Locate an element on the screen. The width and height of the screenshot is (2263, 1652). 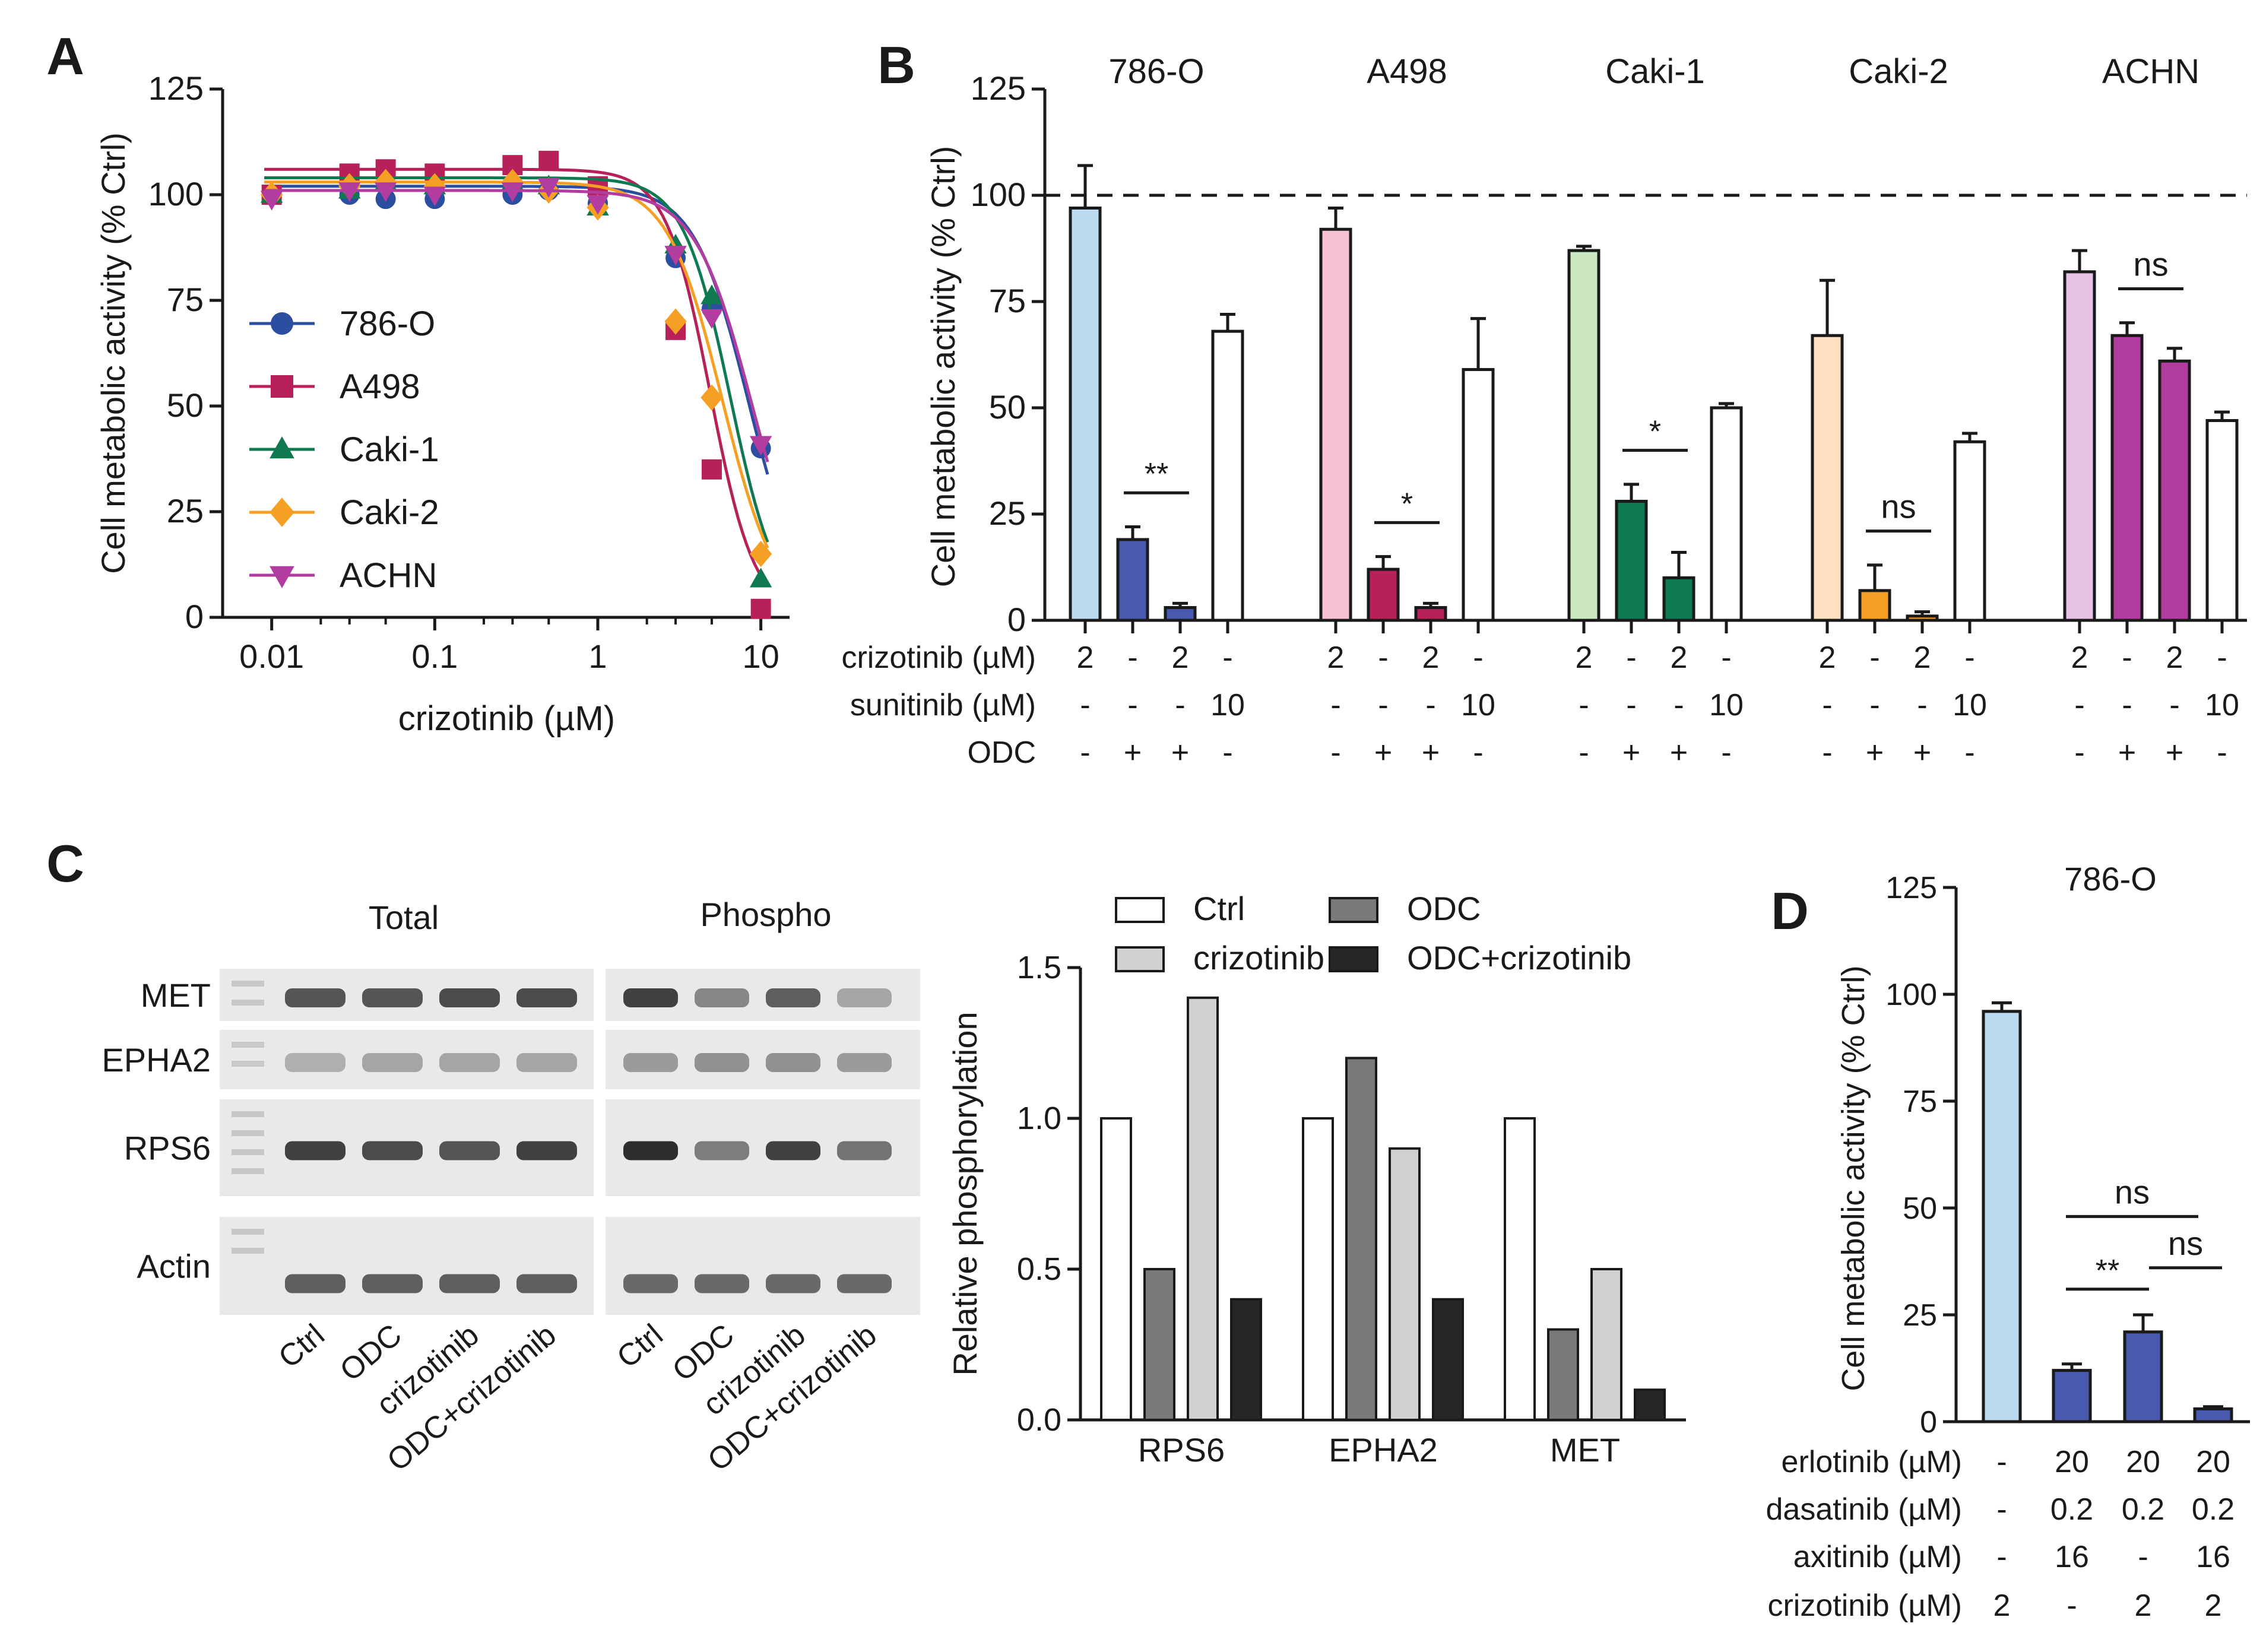
panel-c-legend-item: crizotinib is located at coordinates (1219, 958).